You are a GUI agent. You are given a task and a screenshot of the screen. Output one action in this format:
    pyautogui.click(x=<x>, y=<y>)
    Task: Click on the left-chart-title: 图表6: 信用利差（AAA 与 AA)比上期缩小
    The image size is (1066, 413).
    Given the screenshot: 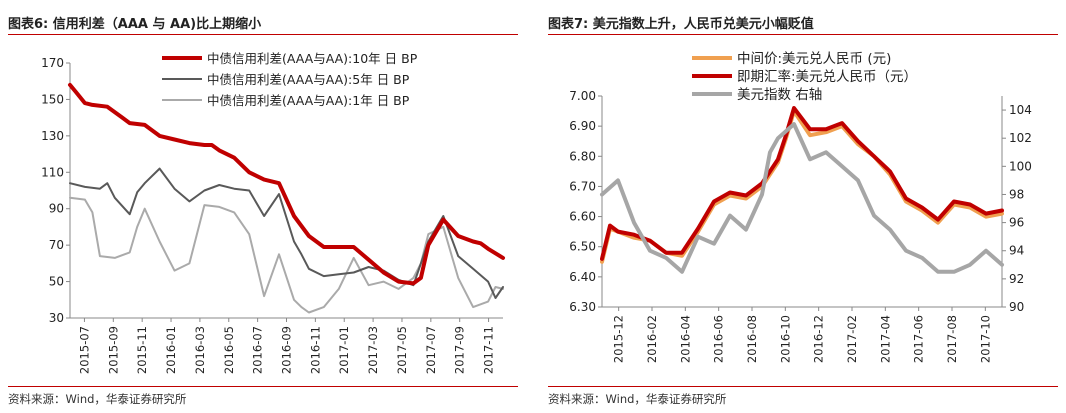 What is the action you would take?
    pyautogui.click(x=135, y=24)
    